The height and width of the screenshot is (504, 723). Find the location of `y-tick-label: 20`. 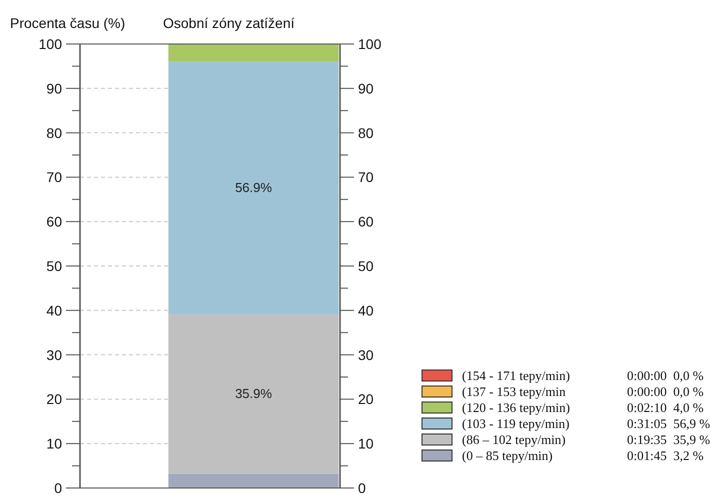

y-tick-label: 20 is located at coordinates (54, 399).